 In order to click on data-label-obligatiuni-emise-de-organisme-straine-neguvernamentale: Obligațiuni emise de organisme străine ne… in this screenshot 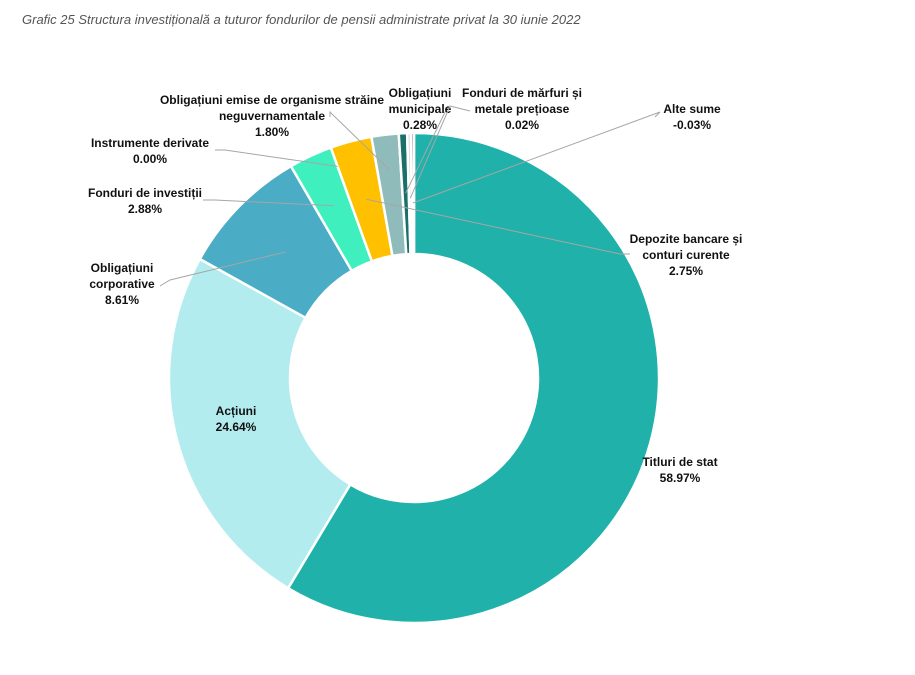, I will do `click(272, 116)`.